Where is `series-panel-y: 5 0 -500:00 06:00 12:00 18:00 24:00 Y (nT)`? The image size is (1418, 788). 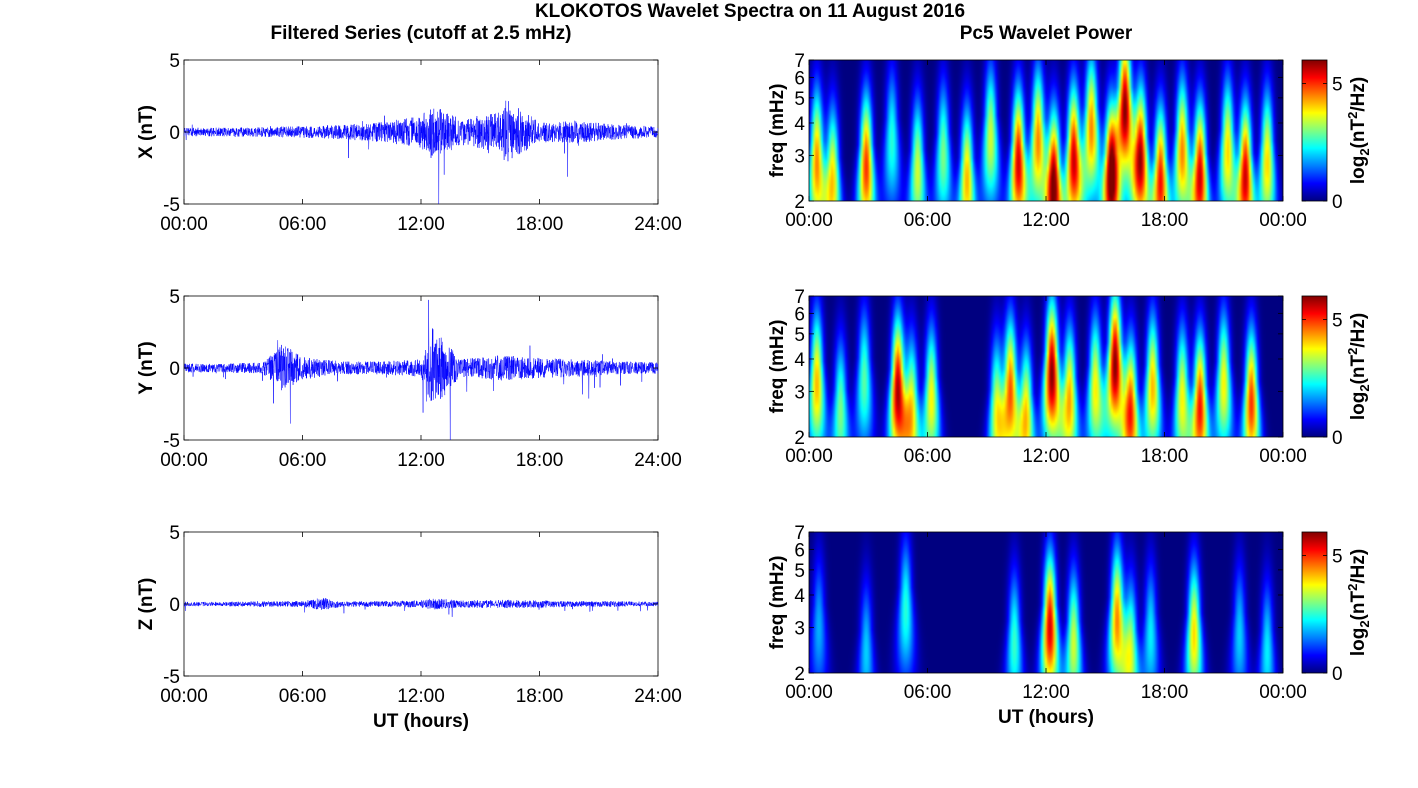
series-panel-y: 5 0 -500:00 06:00 12:00 18:00 24:00 Y (nT) is located at coordinates (409, 379).